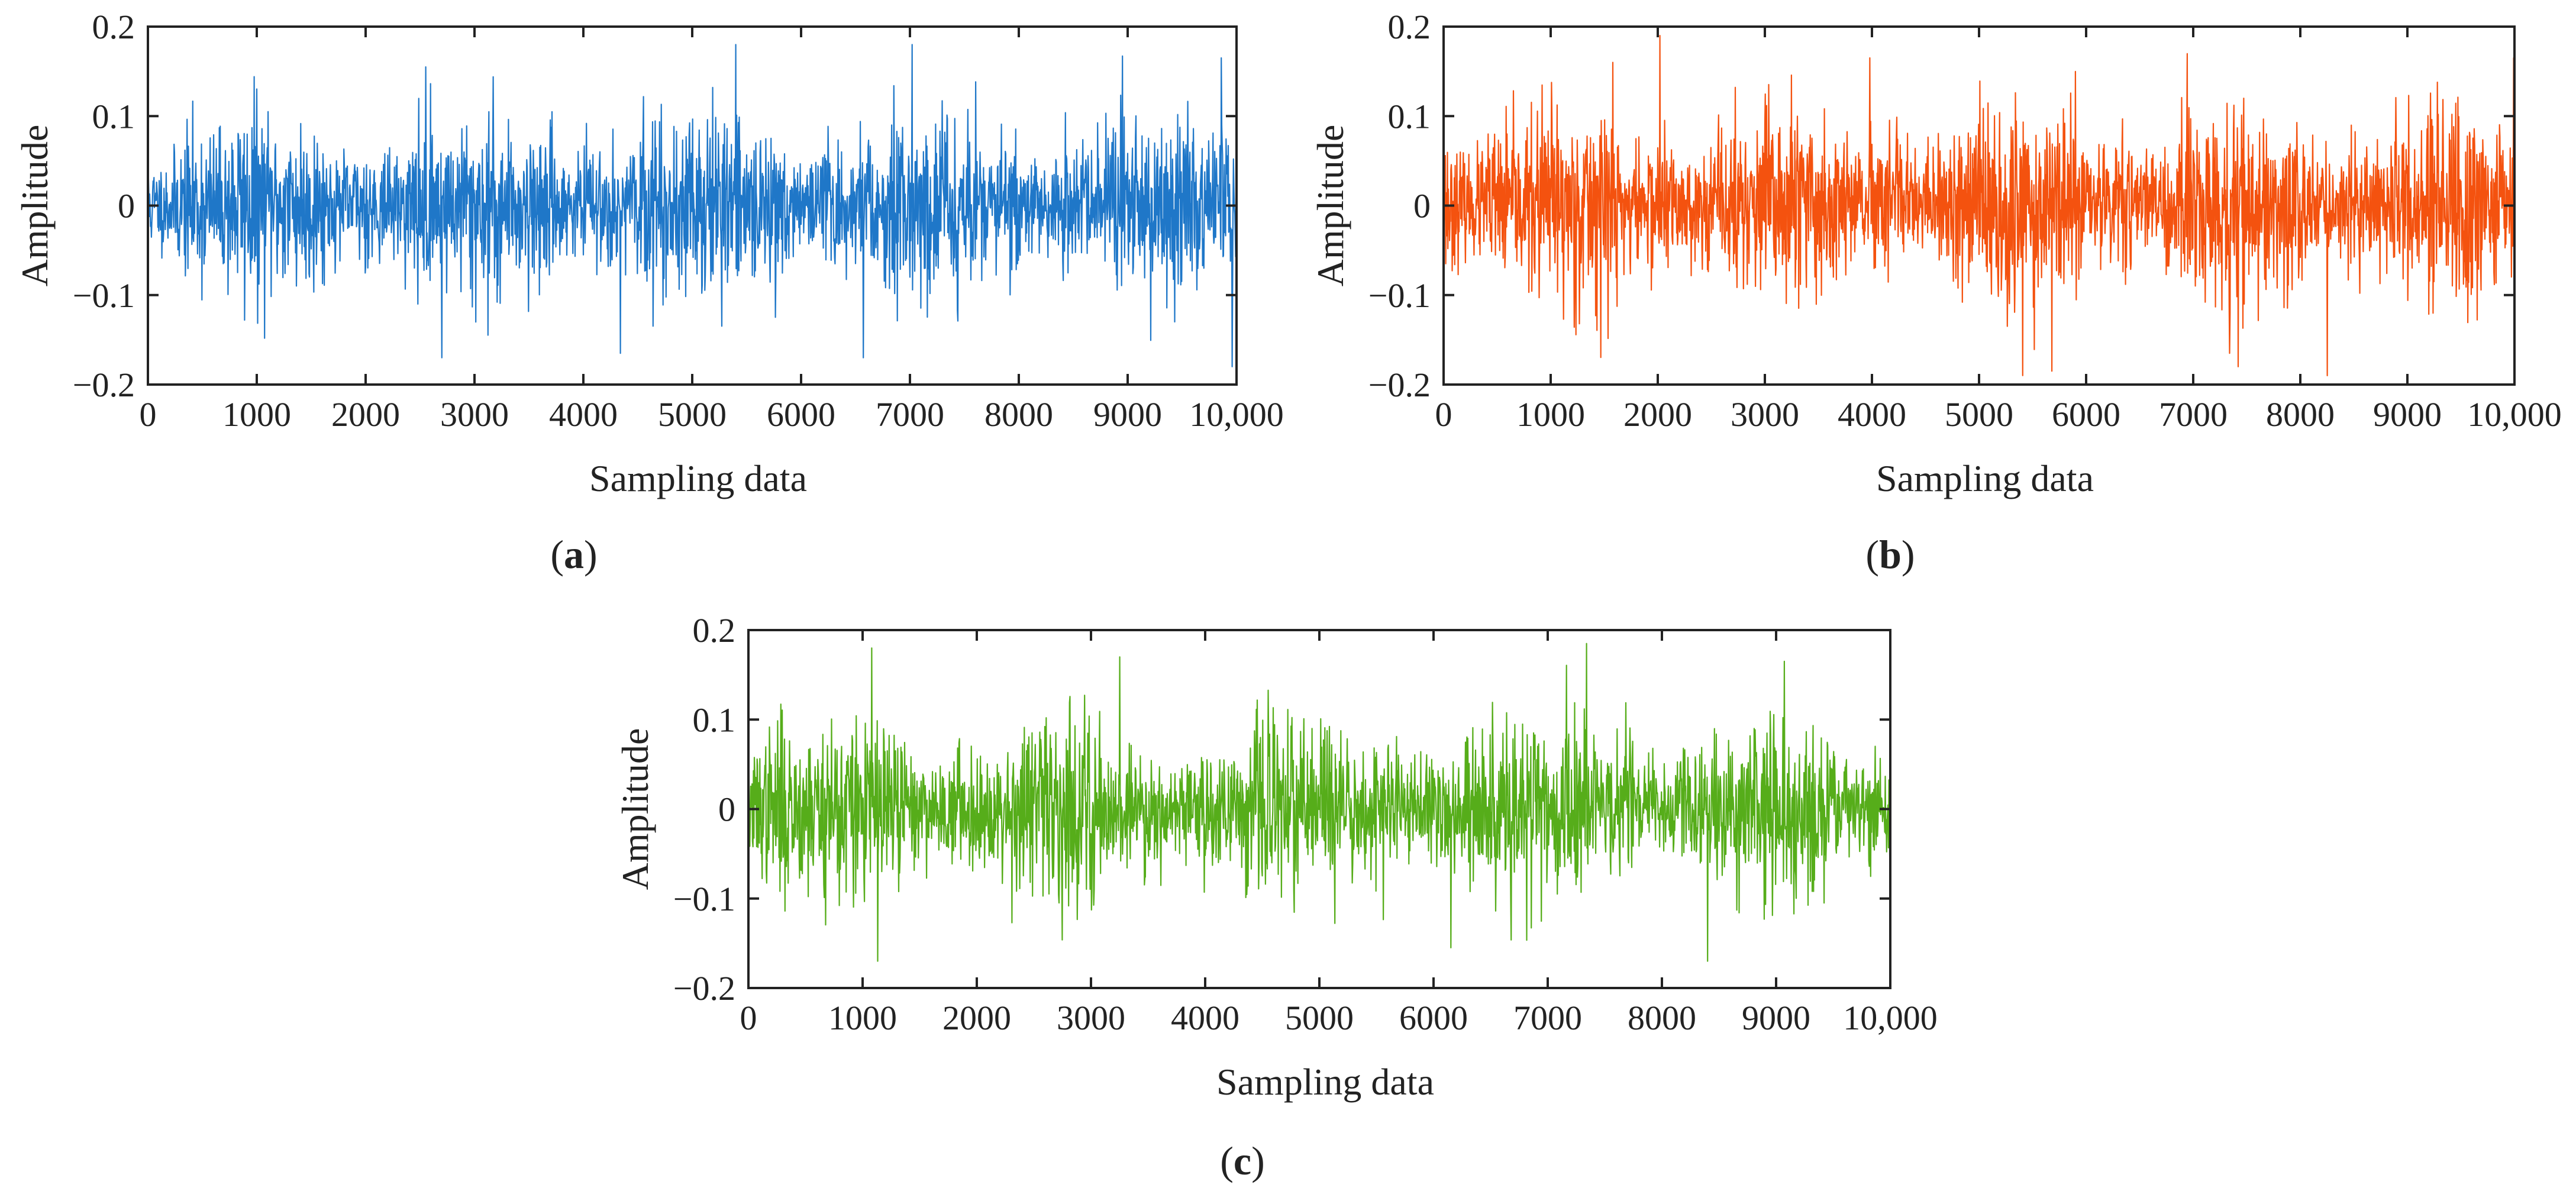 Image resolution: width=2576 pixels, height=1201 pixels. Describe the element at coordinates (1399, 295) in the screenshot. I see `y-tick-label-b-1: −0.1` at that location.